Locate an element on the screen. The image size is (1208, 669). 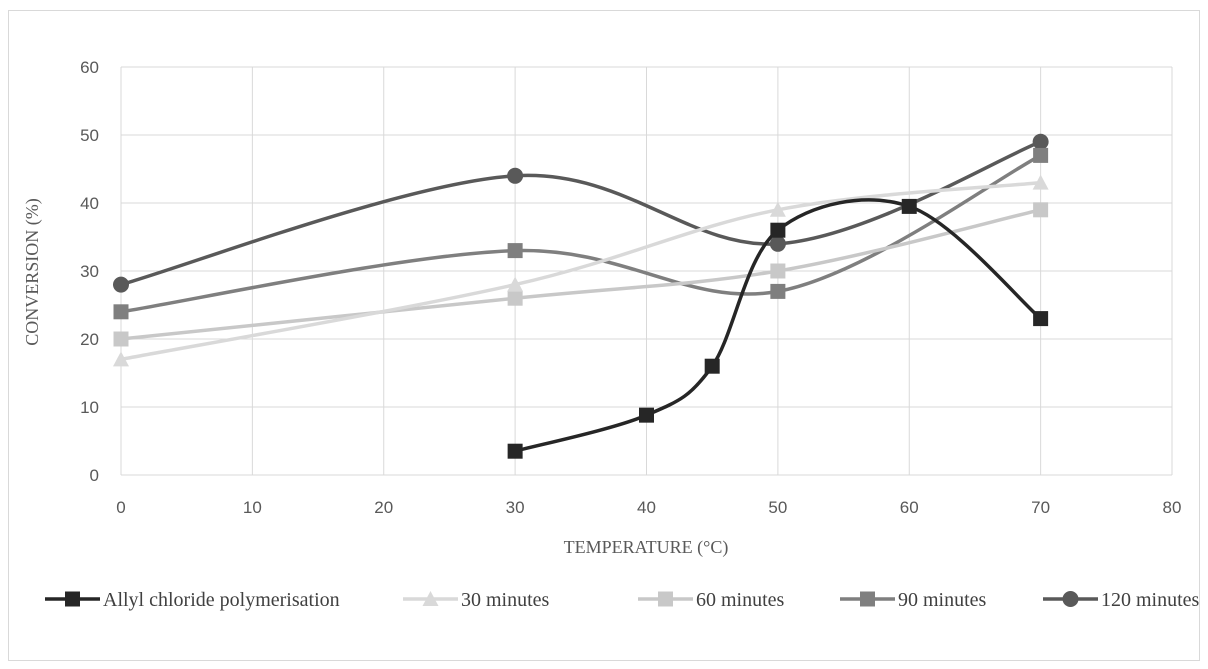
legend-label-30-minutes: 30 minutes is located at coordinates (505, 600).